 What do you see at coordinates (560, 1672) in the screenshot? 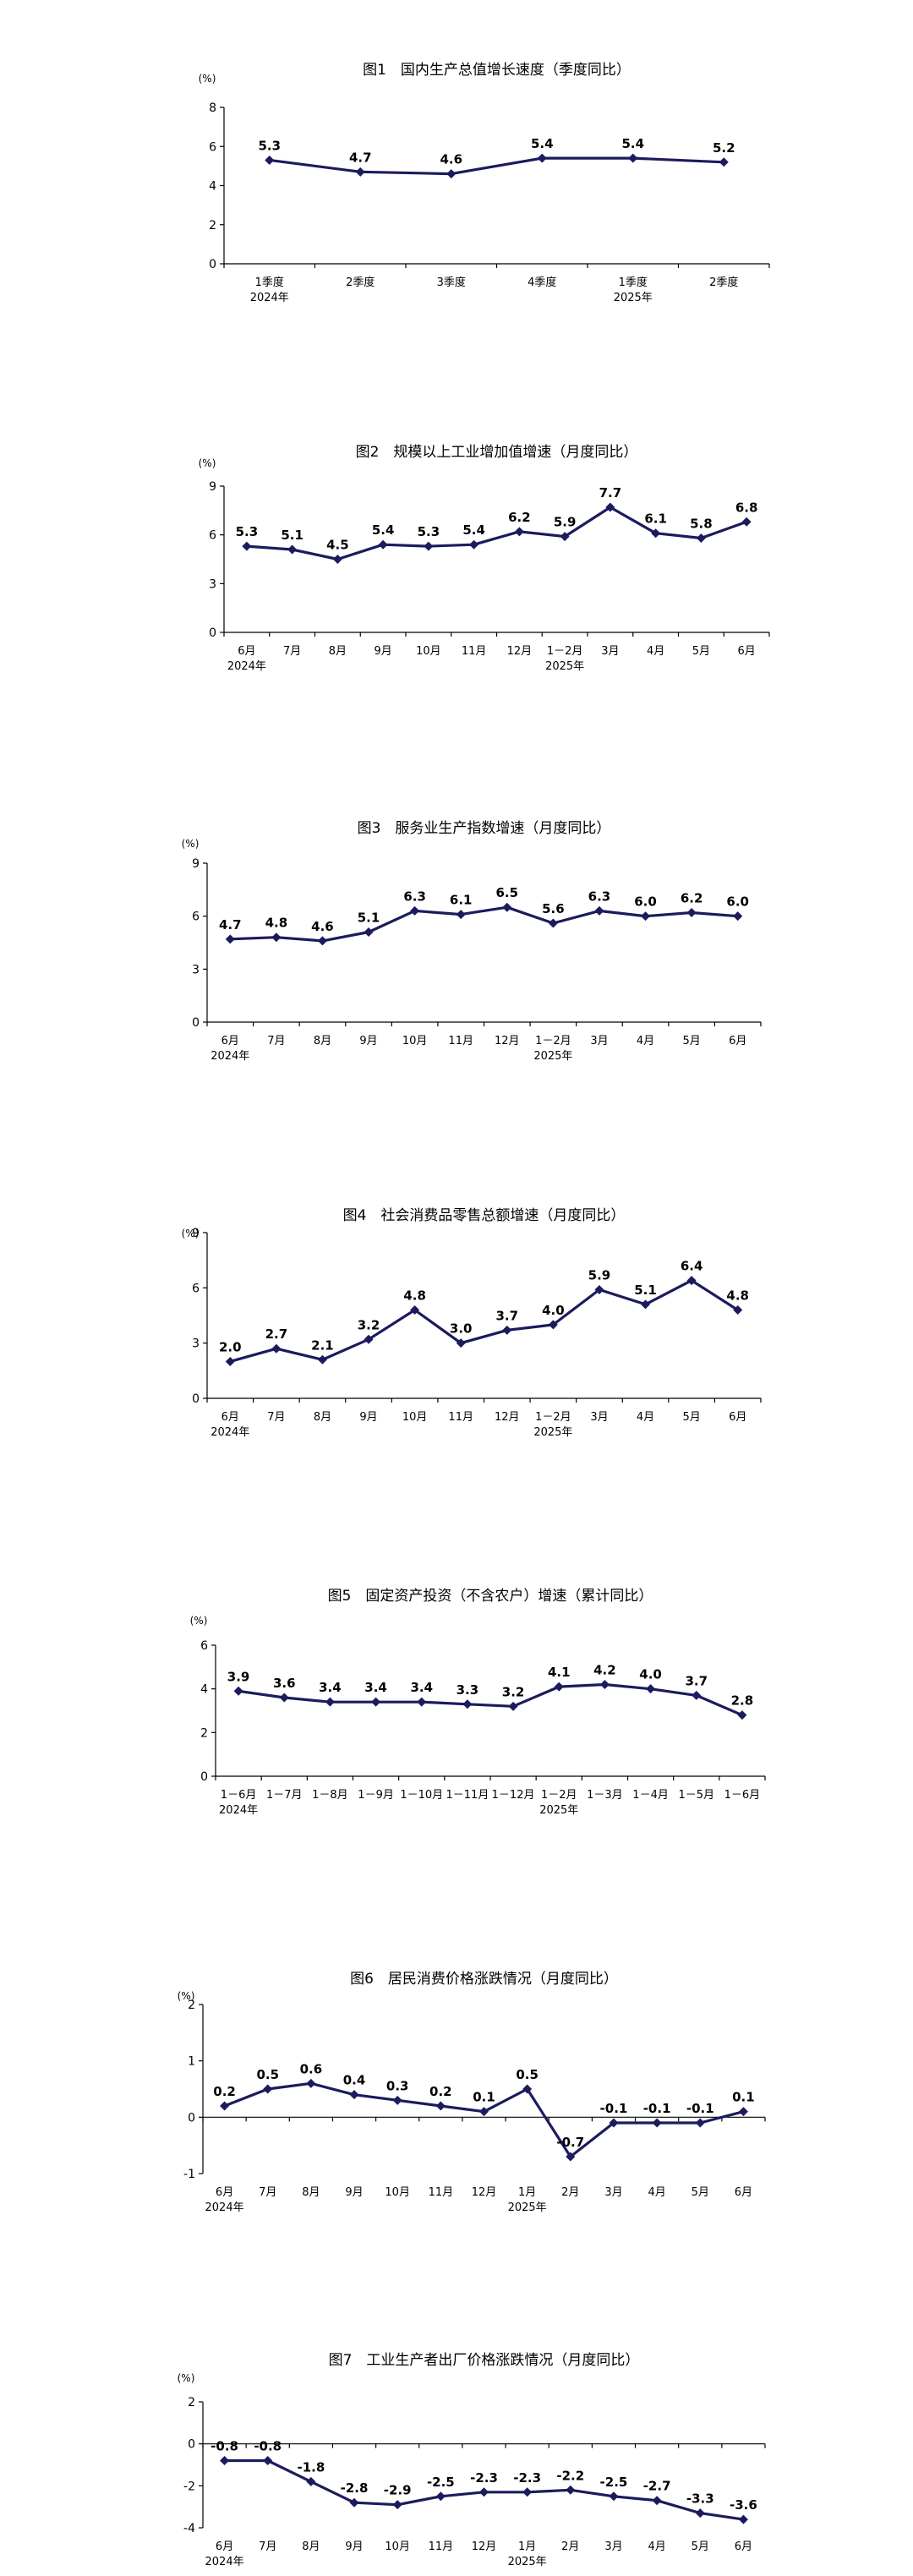
I see `data-label: 4.1` at bounding box center [560, 1672].